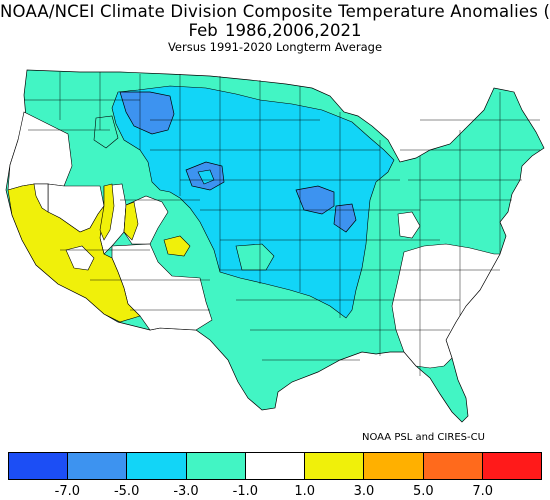 The image size is (550, 500). I want to click on legend-tick-label: -7.0, so click(67, 491).